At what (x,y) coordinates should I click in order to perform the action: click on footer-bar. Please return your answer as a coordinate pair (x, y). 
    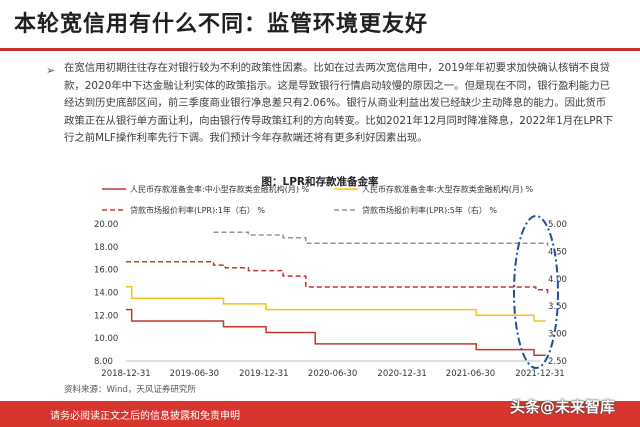
    Looking at the image, I should click on (320, 414).